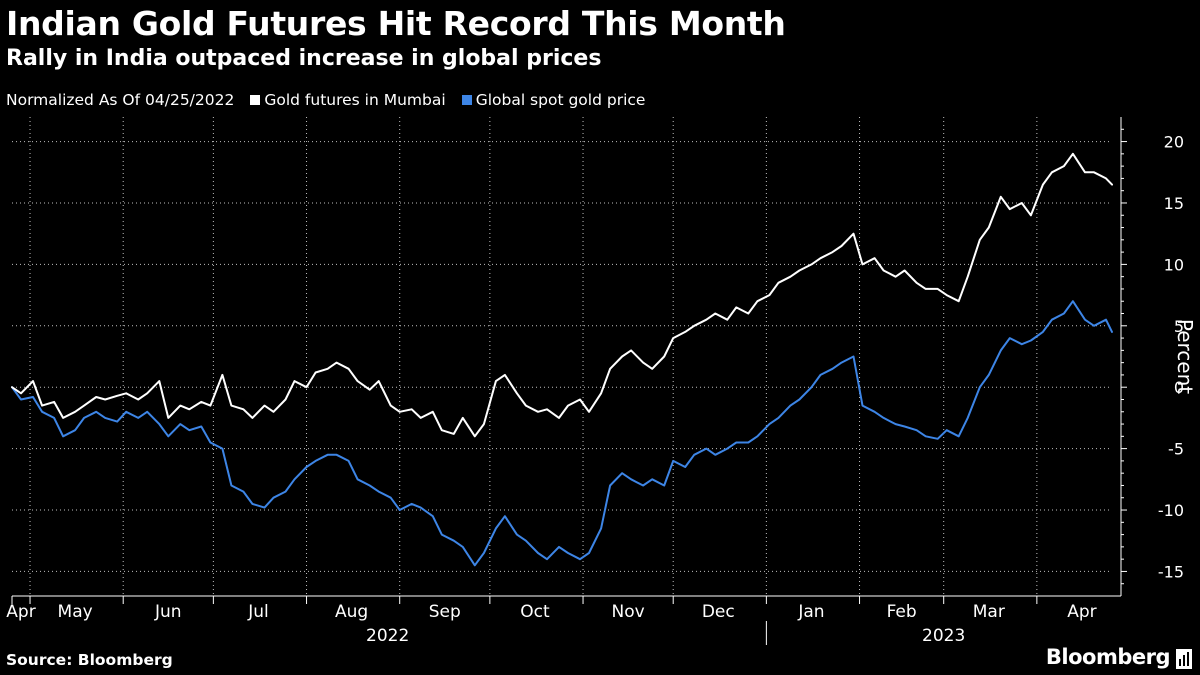 This screenshot has width=1200, height=675. Describe the element at coordinates (718, 612) in the screenshot. I see `x-tick-label: Dec` at that location.